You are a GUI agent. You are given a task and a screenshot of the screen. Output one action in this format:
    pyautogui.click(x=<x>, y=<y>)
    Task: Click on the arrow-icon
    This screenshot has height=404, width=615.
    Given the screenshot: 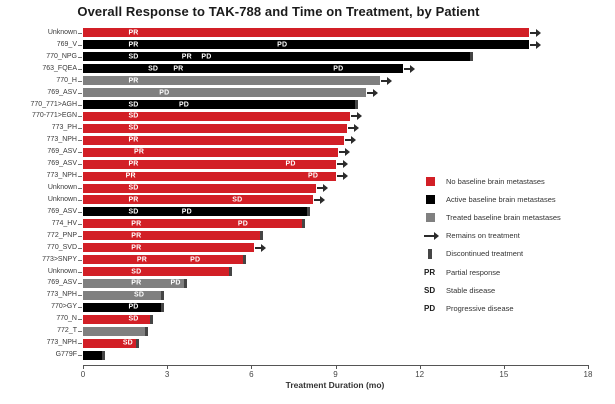 What is the action you would take?
    pyautogui.click(x=431, y=235)
    